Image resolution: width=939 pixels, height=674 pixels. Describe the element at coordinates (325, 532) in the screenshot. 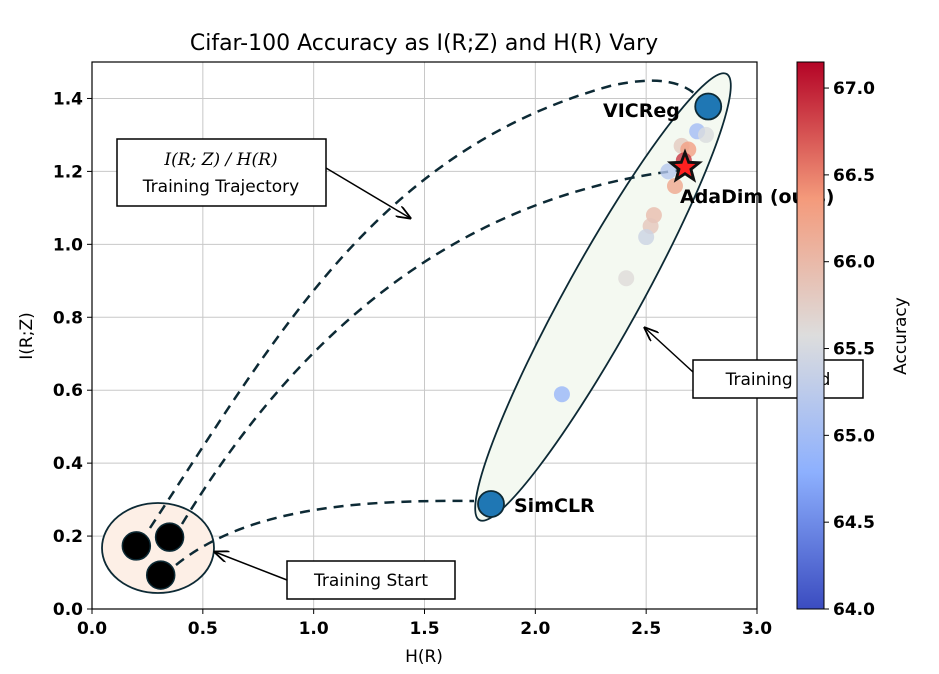

I see `trajectory-simclr` at that location.